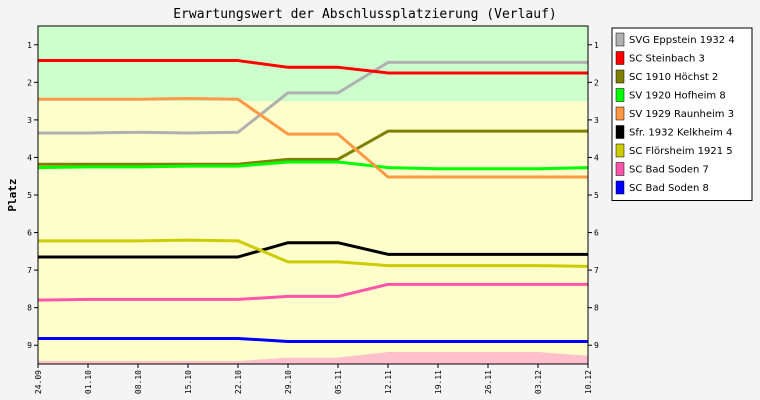  Describe the element at coordinates (438, 382) in the screenshot. I see `x-tick-label: 19.11` at that location.